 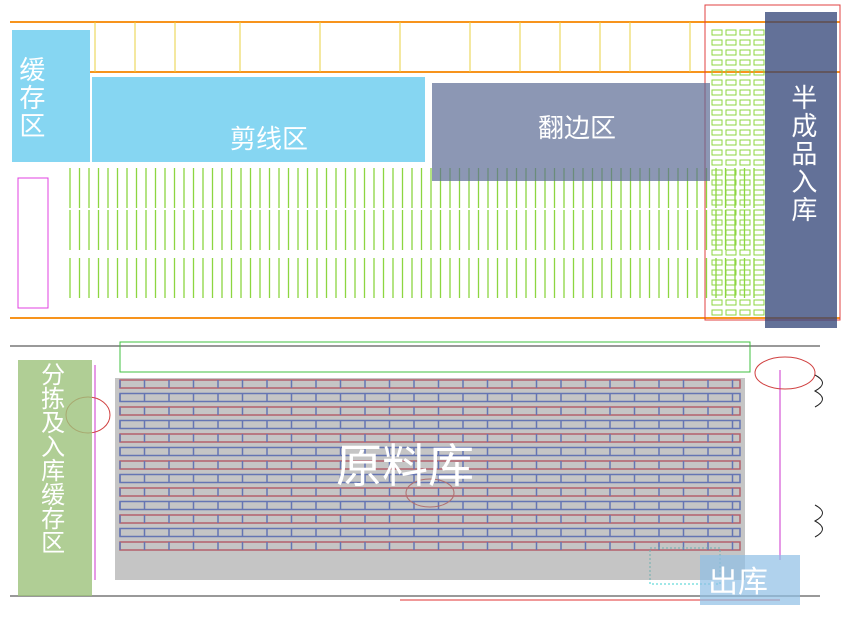 I want to click on zone-buffer, so click(x=51, y=96).